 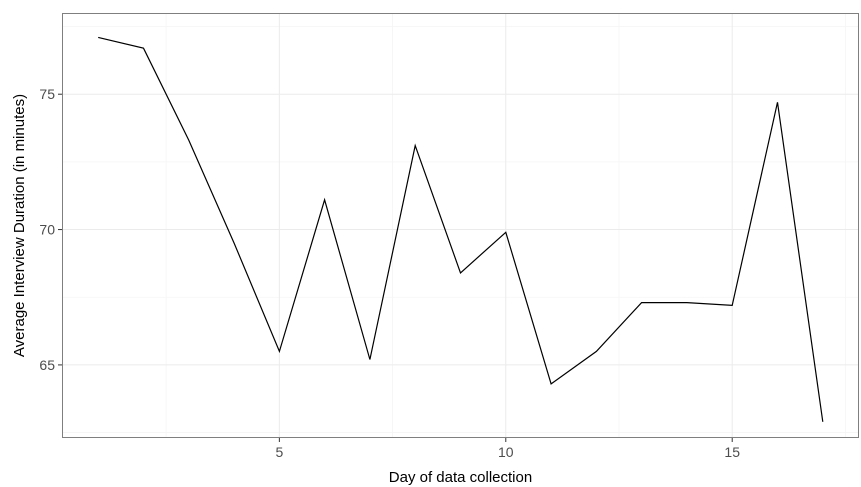 I want to click on y-axis: 65 70 75, so click(x=50, y=229).